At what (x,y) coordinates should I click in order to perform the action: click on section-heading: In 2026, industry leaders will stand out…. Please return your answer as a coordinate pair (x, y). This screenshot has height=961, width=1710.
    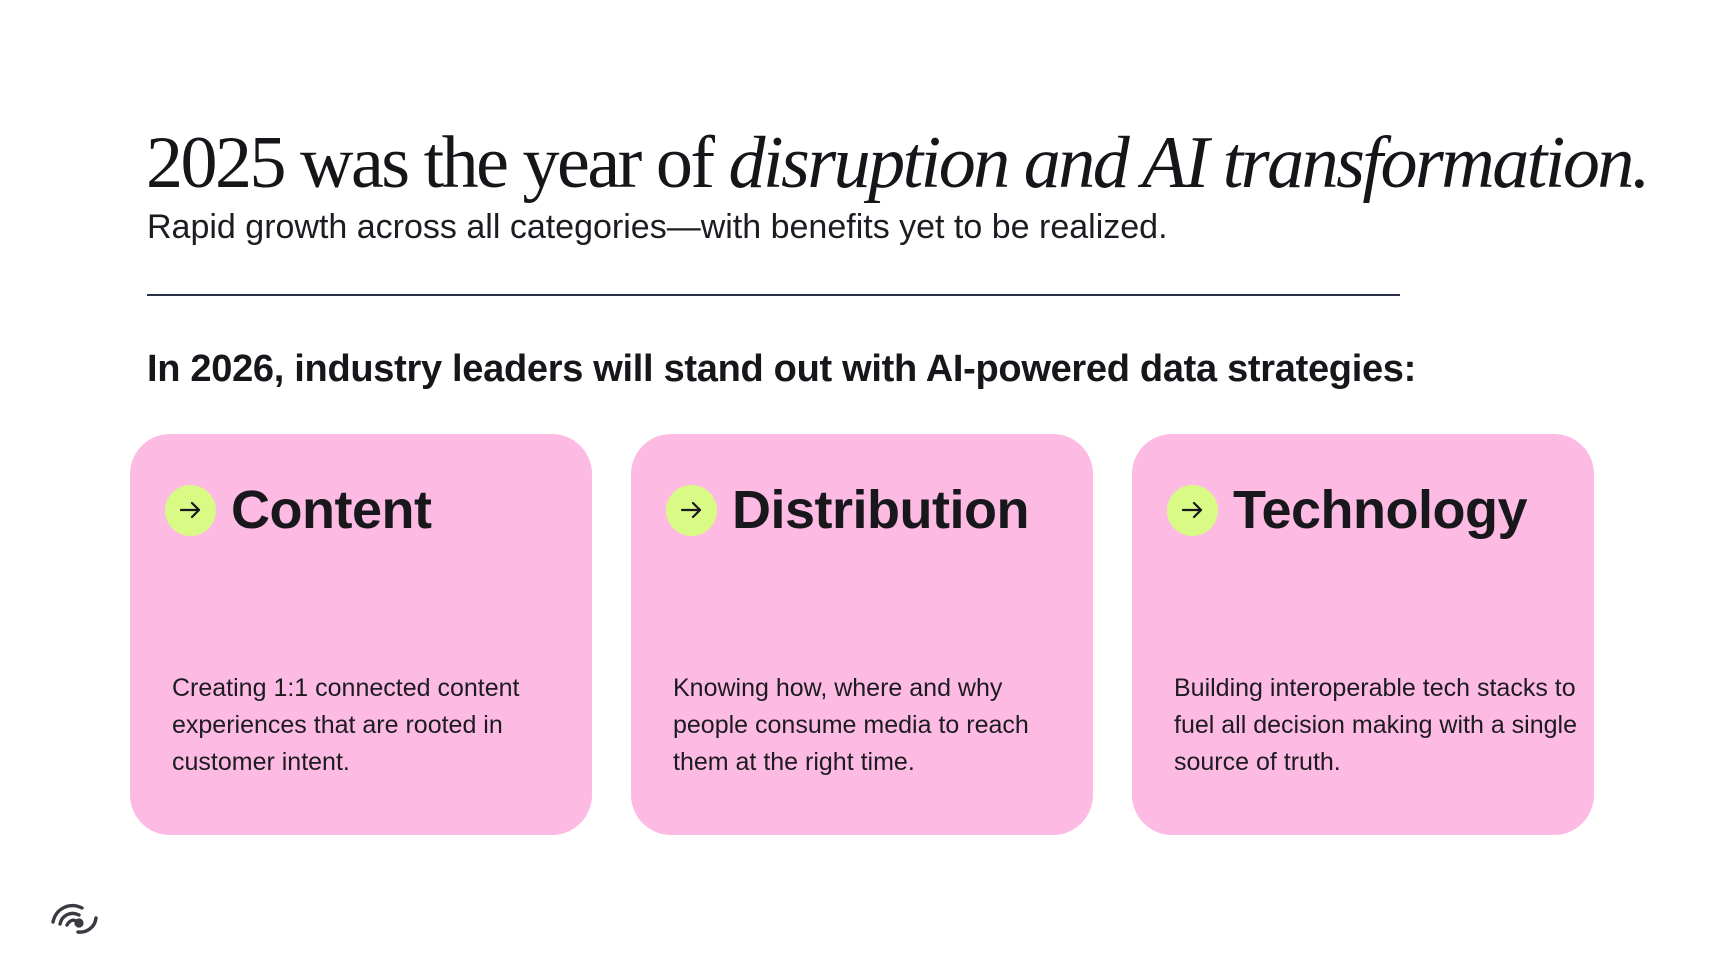
    Looking at the image, I should click on (781, 369).